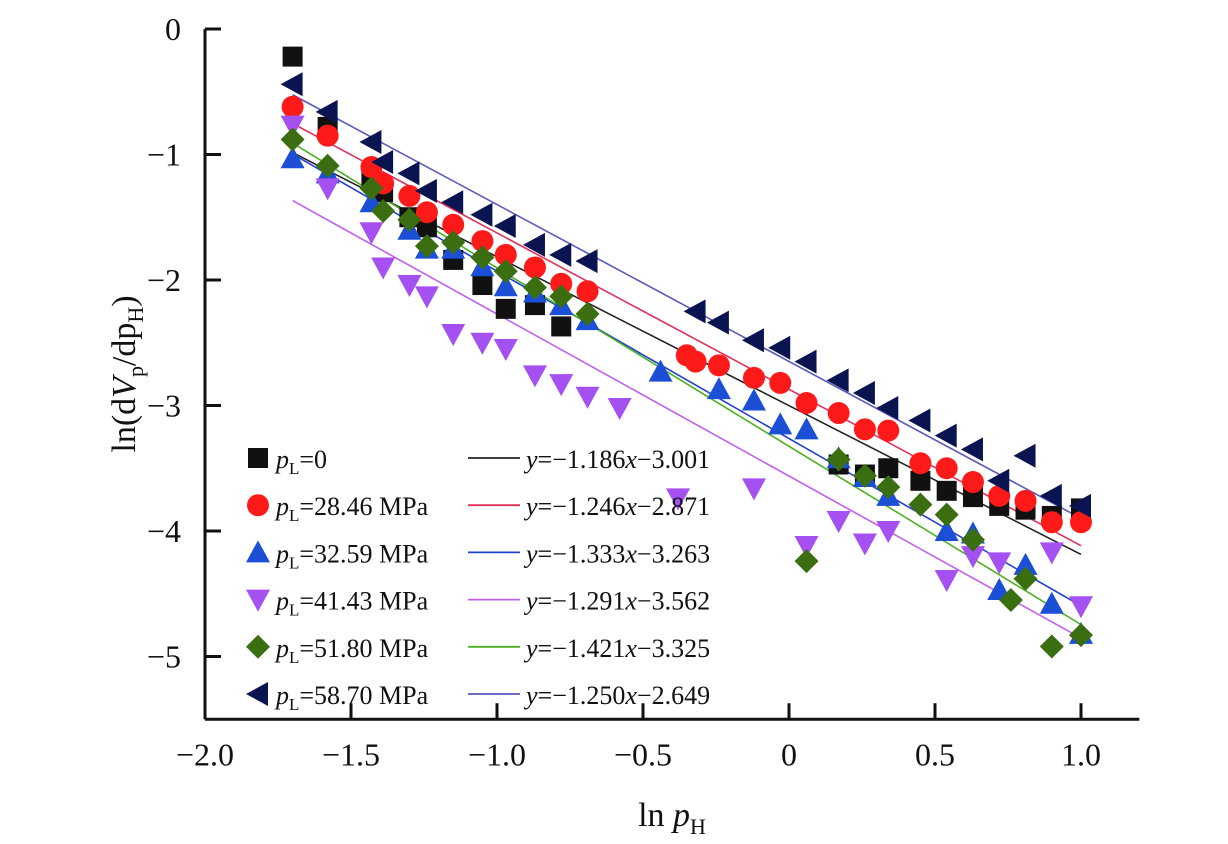 This screenshot has width=1228, height=844. What do you see at coordinates (616, 601) in the screenshot?
I see `legend-equation: y=−1.291x−3.562` at bounding box center [616, 601].